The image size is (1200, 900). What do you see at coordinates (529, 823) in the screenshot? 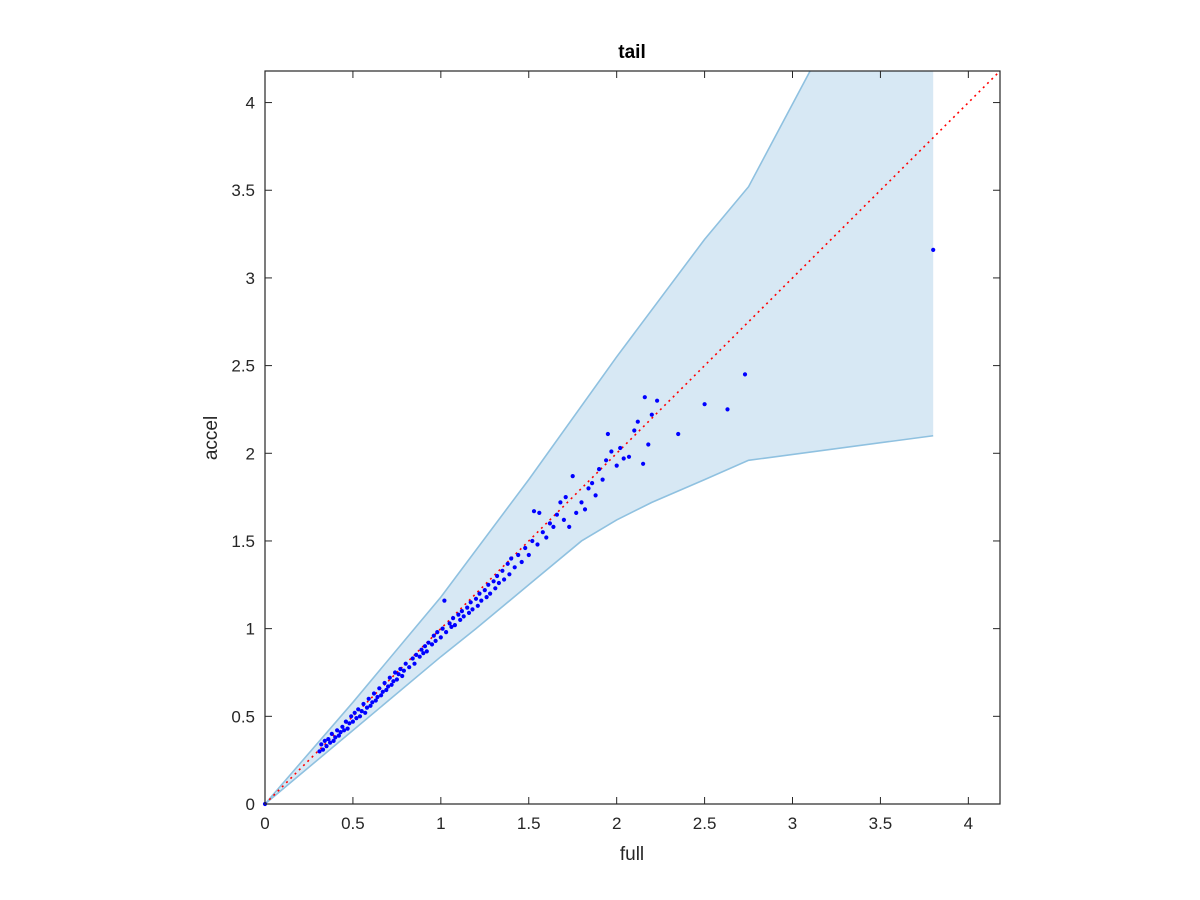
I see `x-tick-label: 1.5` at bounding box center [529, 823].